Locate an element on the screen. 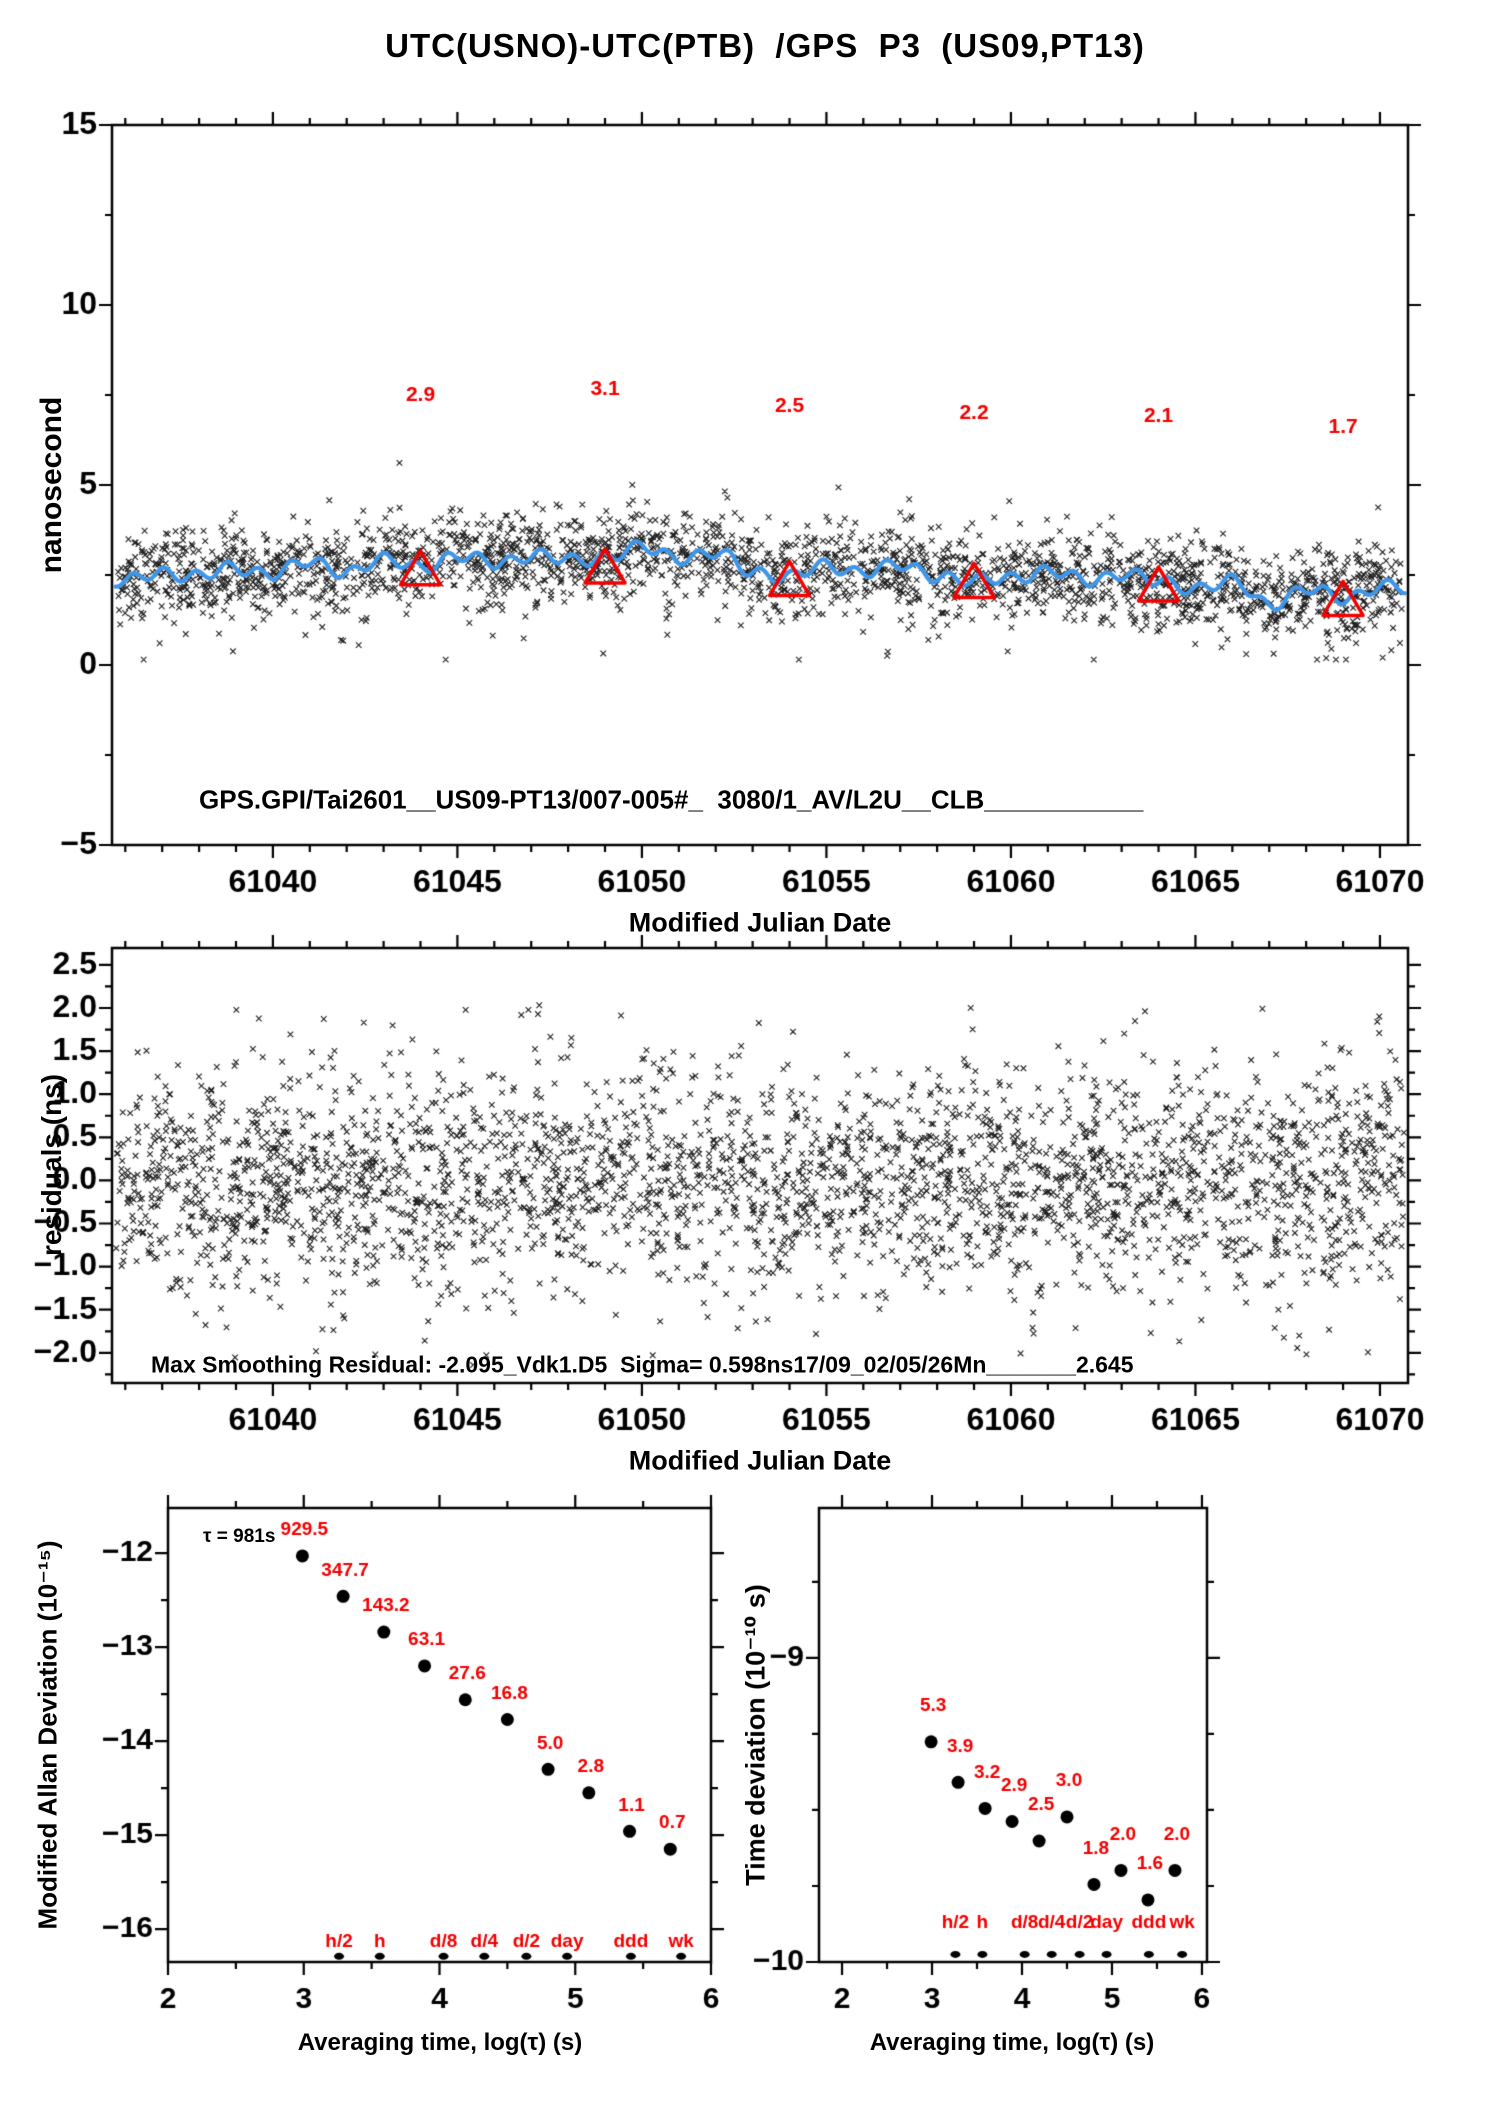 The height and width of the screenshot is (2105, 1488). annotation-tau-sample: τ = 981s is located at coordinates (239, 1536).